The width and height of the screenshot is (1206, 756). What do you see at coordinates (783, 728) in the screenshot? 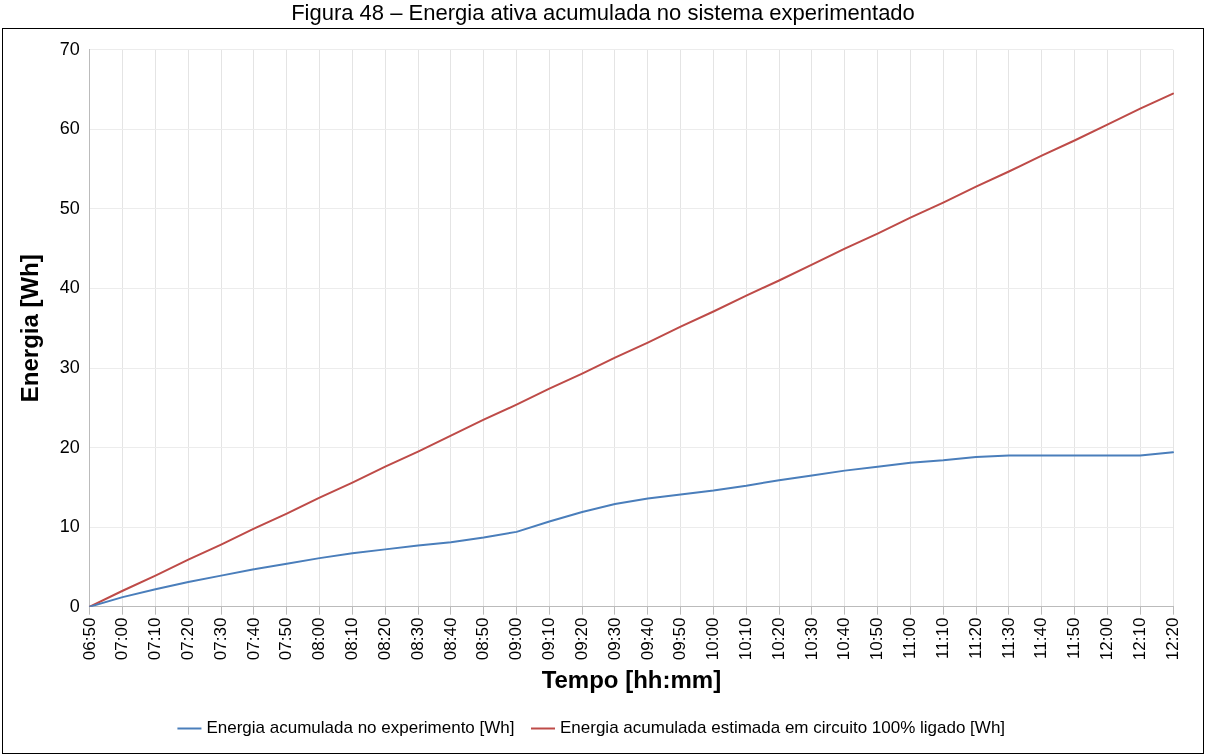
I see `legend-label: Energia acumulada estimada em circuito 100% ligado [Wh]` at bounding box center [783, 728].